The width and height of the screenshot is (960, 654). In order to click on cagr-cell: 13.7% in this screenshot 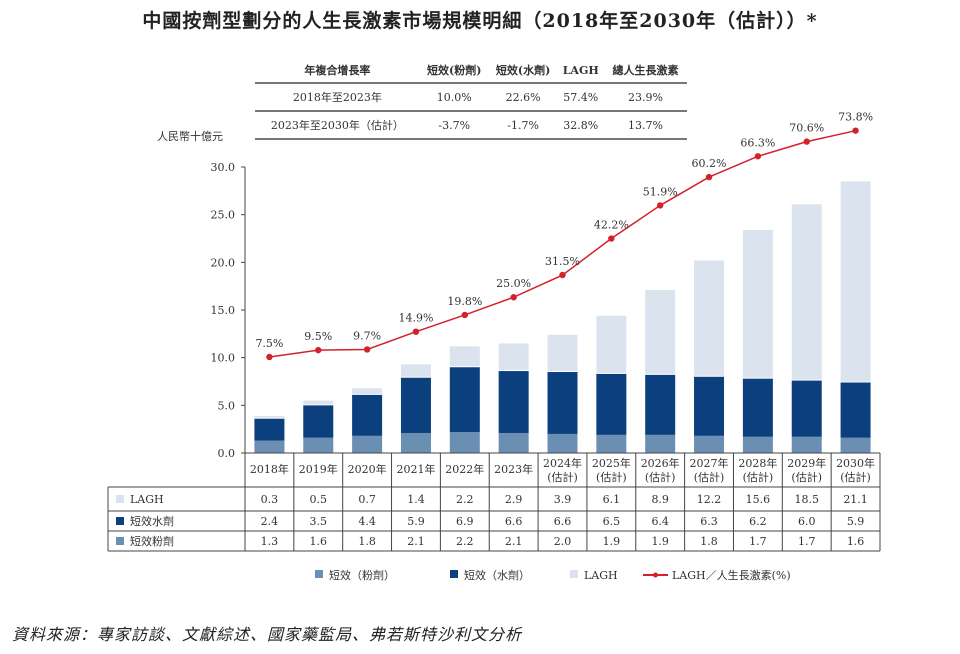, I will do `click(645, 125)`.